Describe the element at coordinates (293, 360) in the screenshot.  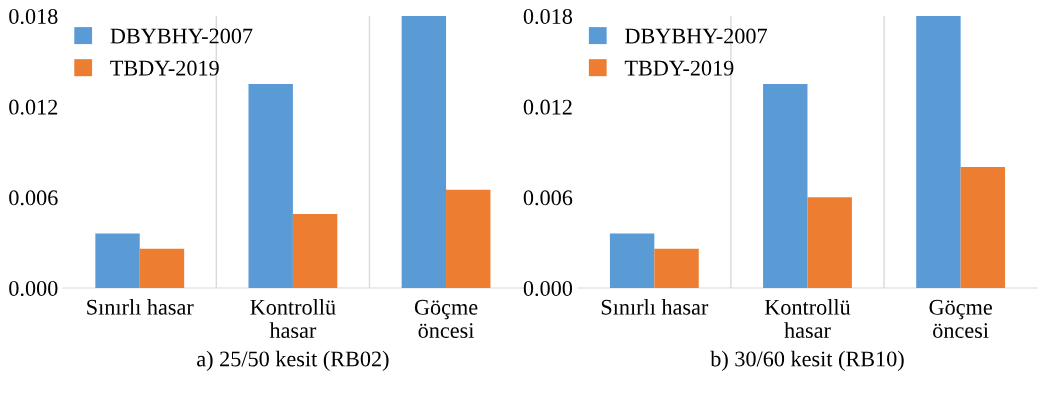
I see `x-axis-title: a) 25/50 kesit (RB02)` at that location.